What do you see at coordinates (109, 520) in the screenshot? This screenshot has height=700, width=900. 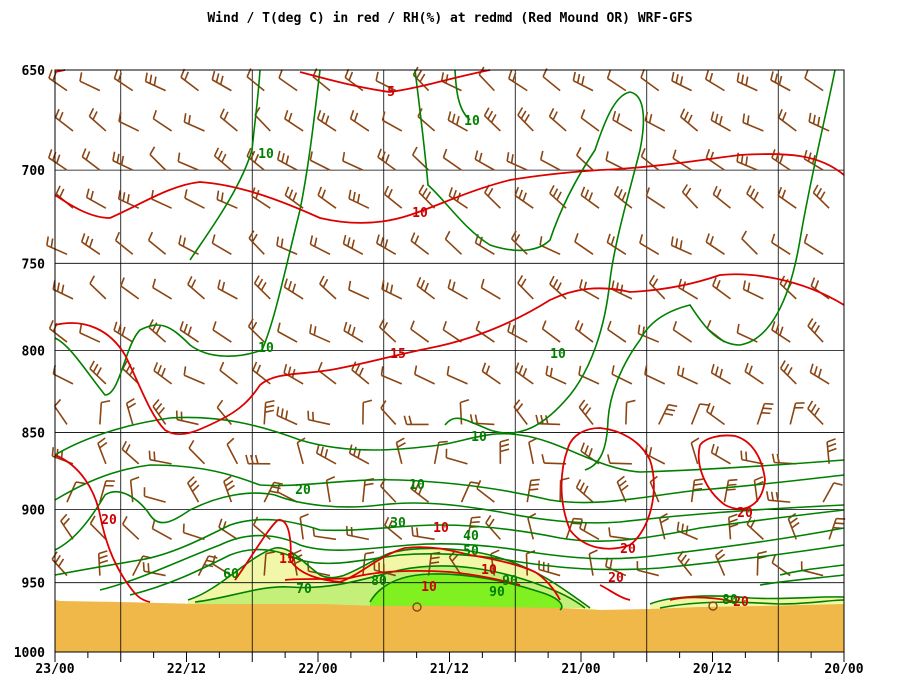 I see `temperature-contour-label: 20` at bounding box center [109, 520].